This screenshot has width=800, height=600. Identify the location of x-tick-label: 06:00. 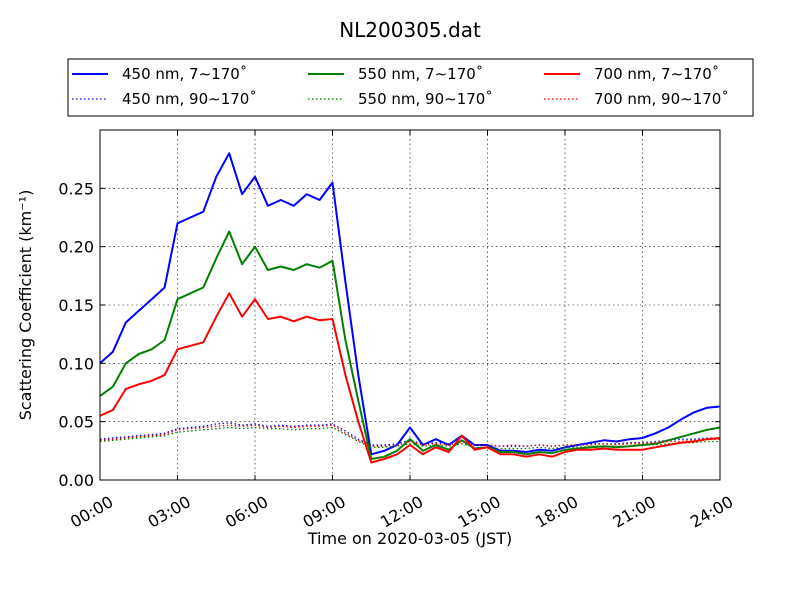
(246, 512).